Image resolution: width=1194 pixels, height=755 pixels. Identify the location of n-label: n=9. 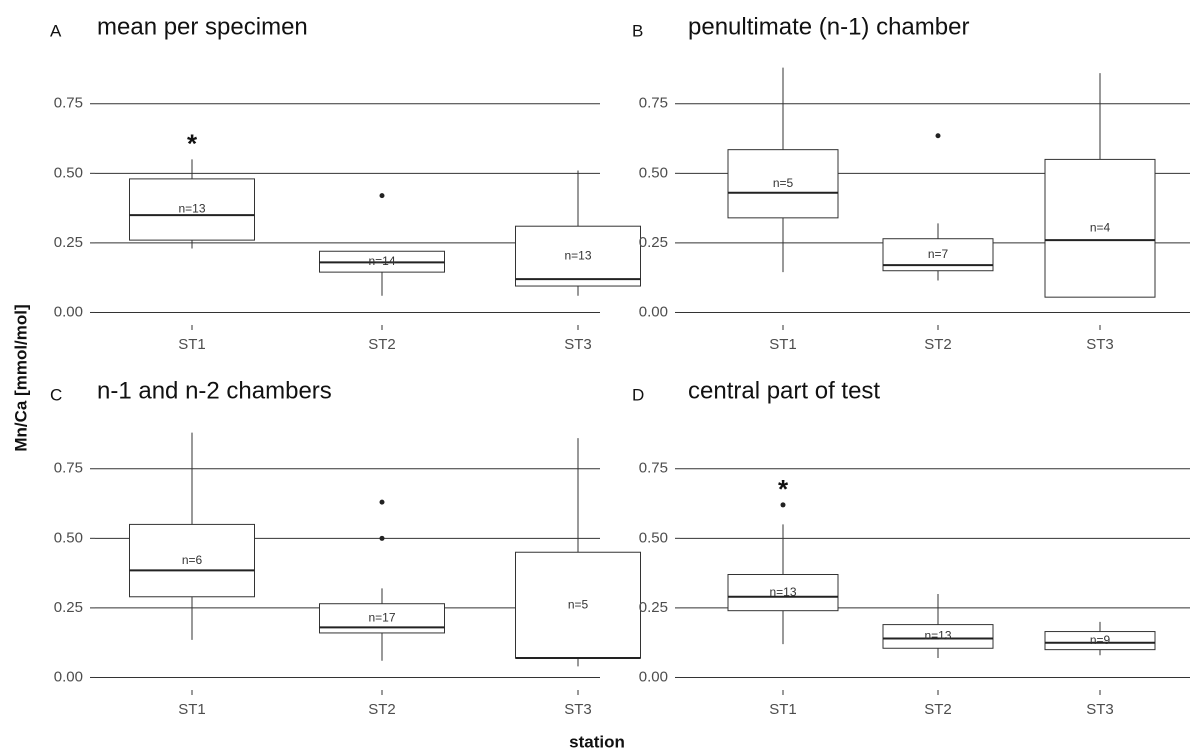
(1100, 640).